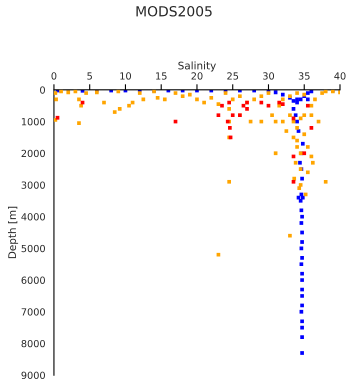  I want to click on y-tick-label: 3000, so click(33, 185).